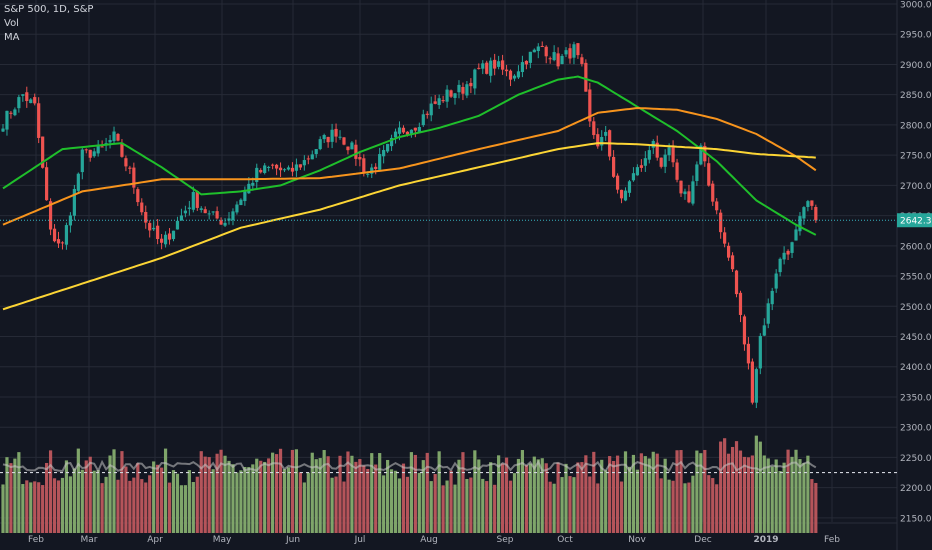 The width and height of the screenshot is (932, 550). Describe the element at coordinates (11, 23) in the screenshot. I see `volume-indicator-label: Vol` at that location.